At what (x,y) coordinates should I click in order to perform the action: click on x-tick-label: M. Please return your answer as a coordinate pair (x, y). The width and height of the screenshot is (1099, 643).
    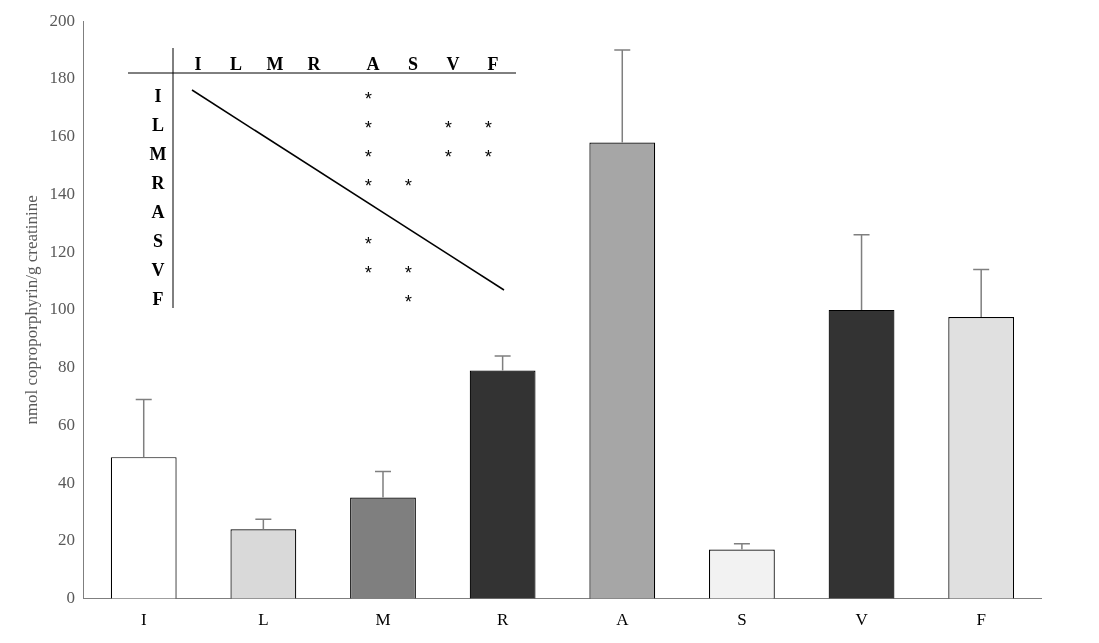
    Looking at the image, I should click on (383, 620).